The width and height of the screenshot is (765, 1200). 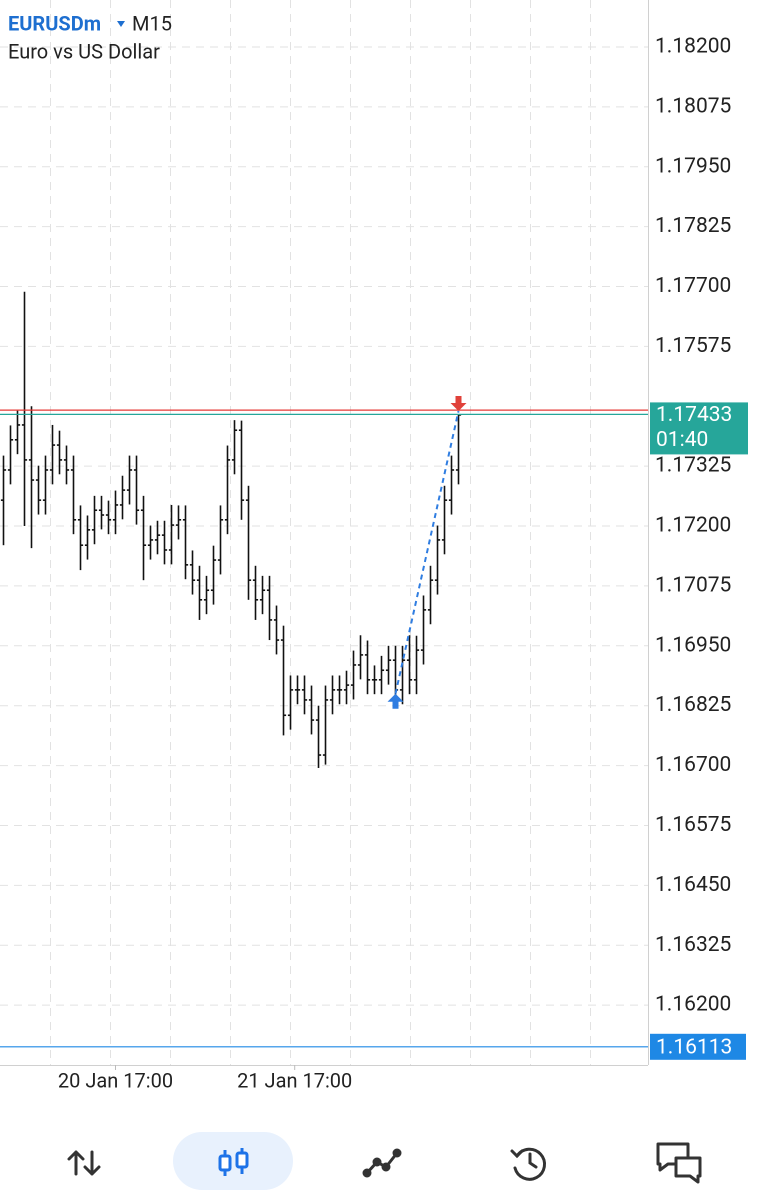 I want to click on history-tab, so click(x=528, y=1164).